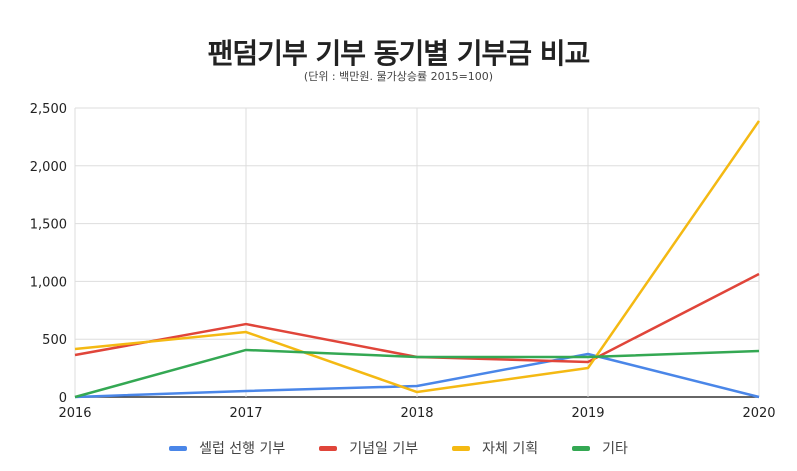  I want to click on y-tick-label: 1,500, so click(48, 225).